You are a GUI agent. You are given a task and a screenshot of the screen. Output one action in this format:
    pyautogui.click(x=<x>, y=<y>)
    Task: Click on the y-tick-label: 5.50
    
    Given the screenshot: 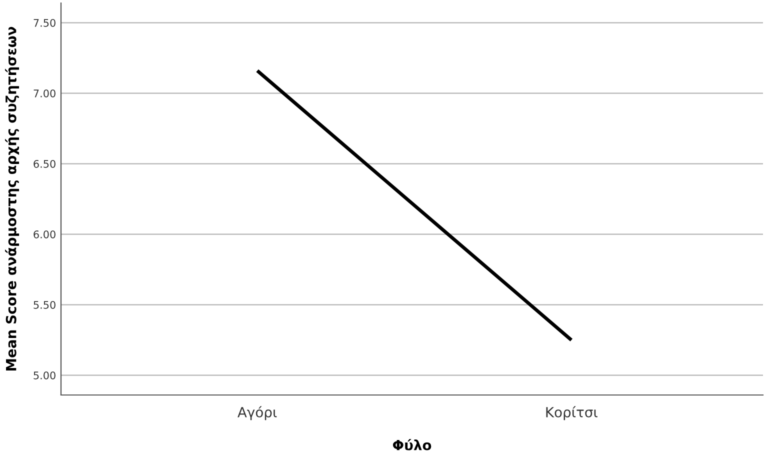 What is the action you would take?
    pyautogui.click(x=45, y=304)
    